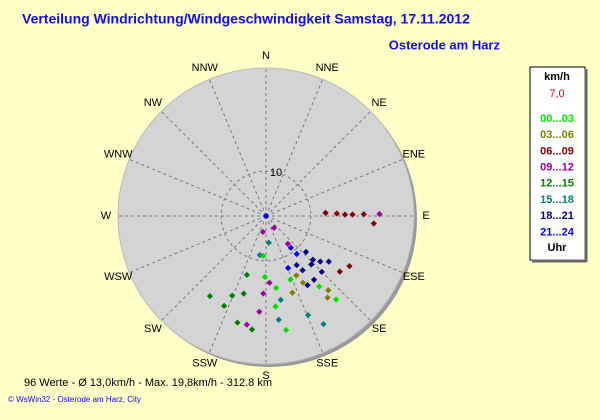  Describe the element at coordinates (414, 277) in the screenshot. I see `direction-label: ESE` at that location.